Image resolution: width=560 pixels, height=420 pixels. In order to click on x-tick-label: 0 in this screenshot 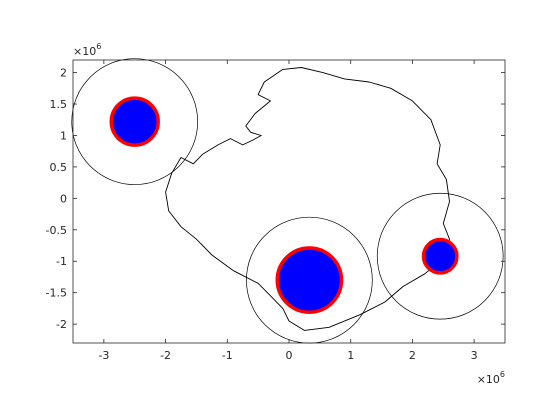, I will do `click(289, 355)`.